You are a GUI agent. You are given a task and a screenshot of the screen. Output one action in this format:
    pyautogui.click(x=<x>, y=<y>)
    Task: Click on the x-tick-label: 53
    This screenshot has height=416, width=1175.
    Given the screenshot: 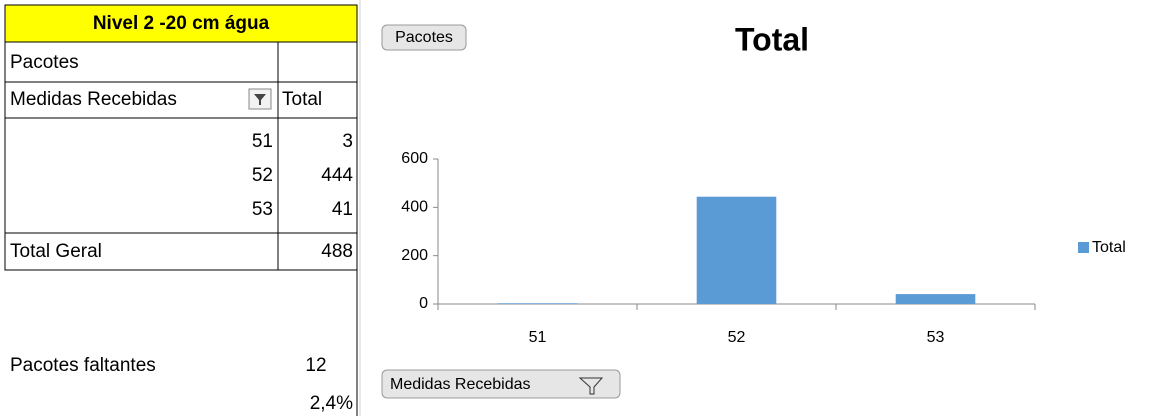 What is the action you would take?
    pyautogui.click(x=936, y=337)
    